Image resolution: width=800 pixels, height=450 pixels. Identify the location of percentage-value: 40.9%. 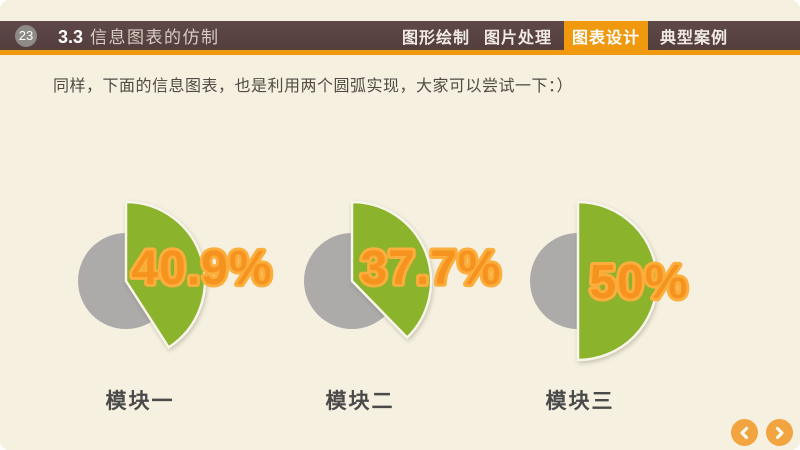
(201, 268).